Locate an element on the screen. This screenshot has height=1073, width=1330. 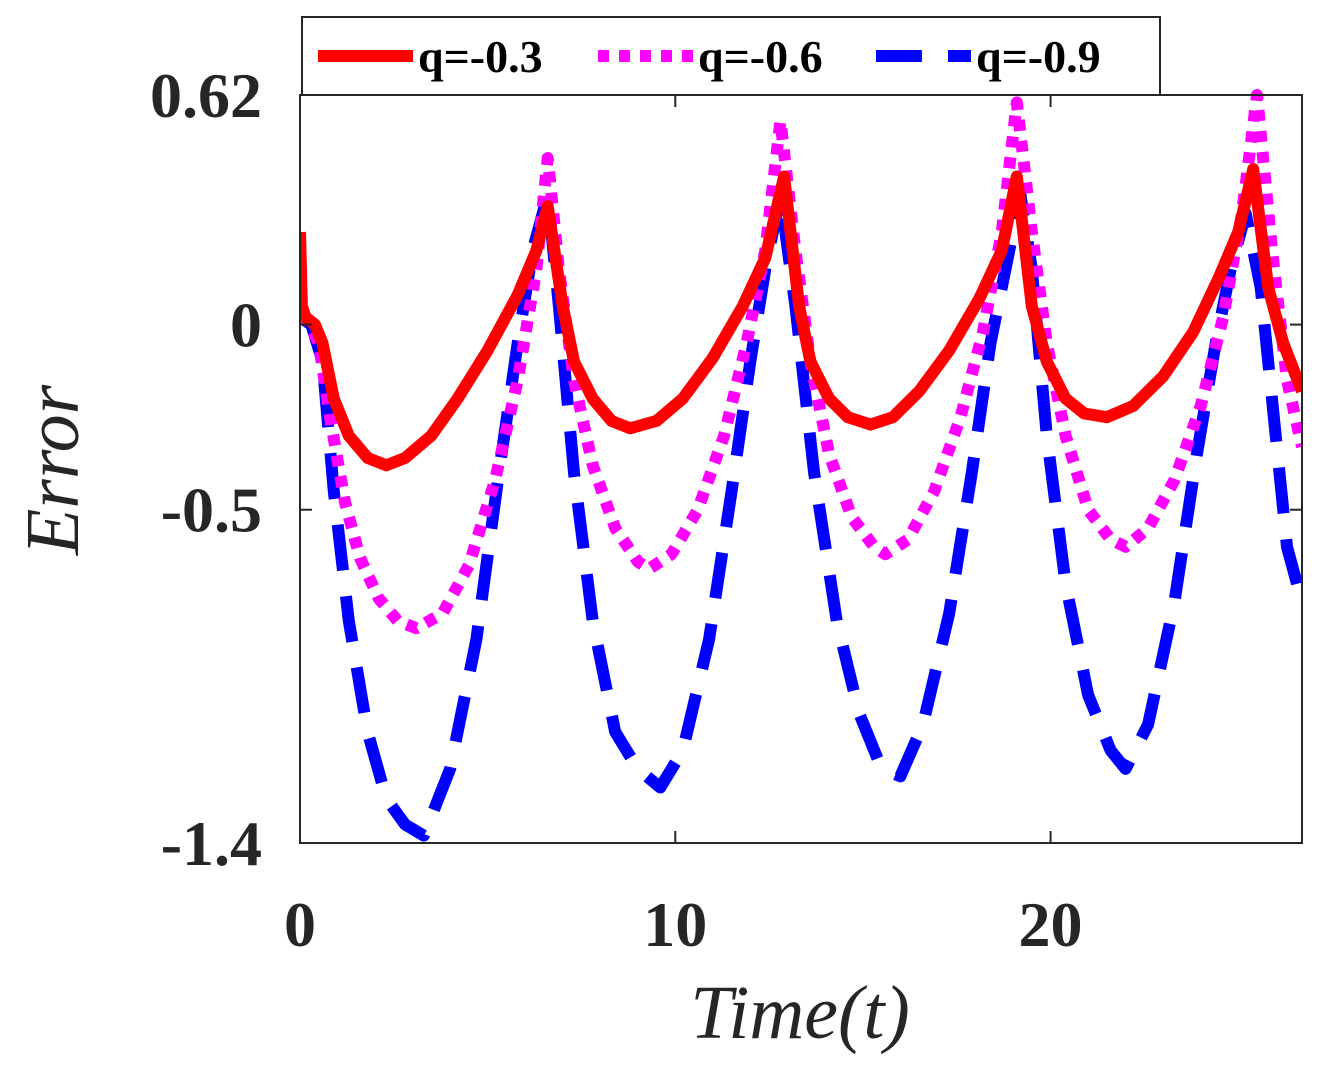
y-tick-label: -0.5 is located at coordinates (211, 510).